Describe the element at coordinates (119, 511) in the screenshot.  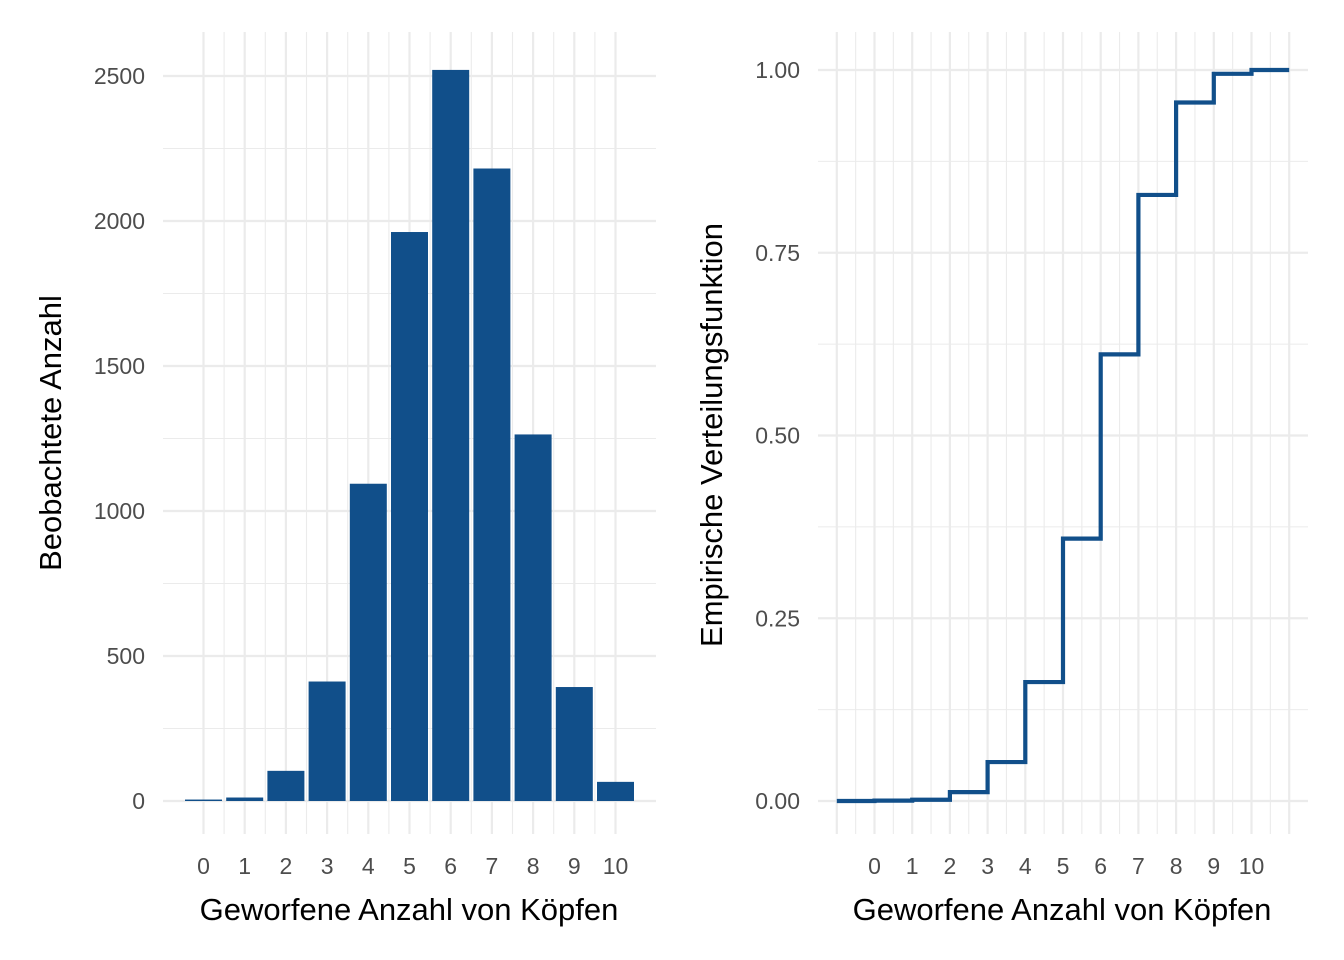
I see `y-tick-label: 1000` at that location.